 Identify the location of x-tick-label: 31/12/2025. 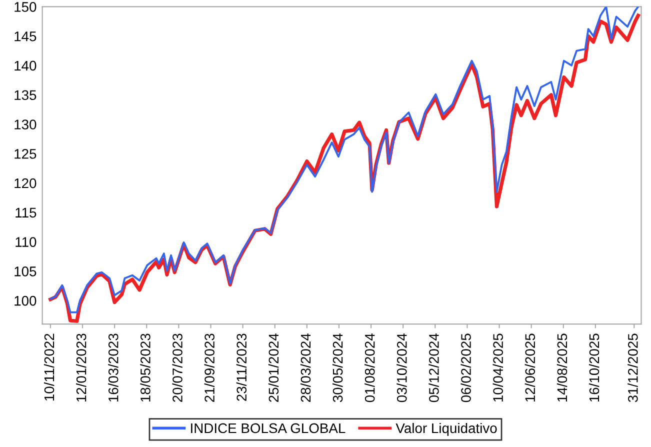
(633, 368).